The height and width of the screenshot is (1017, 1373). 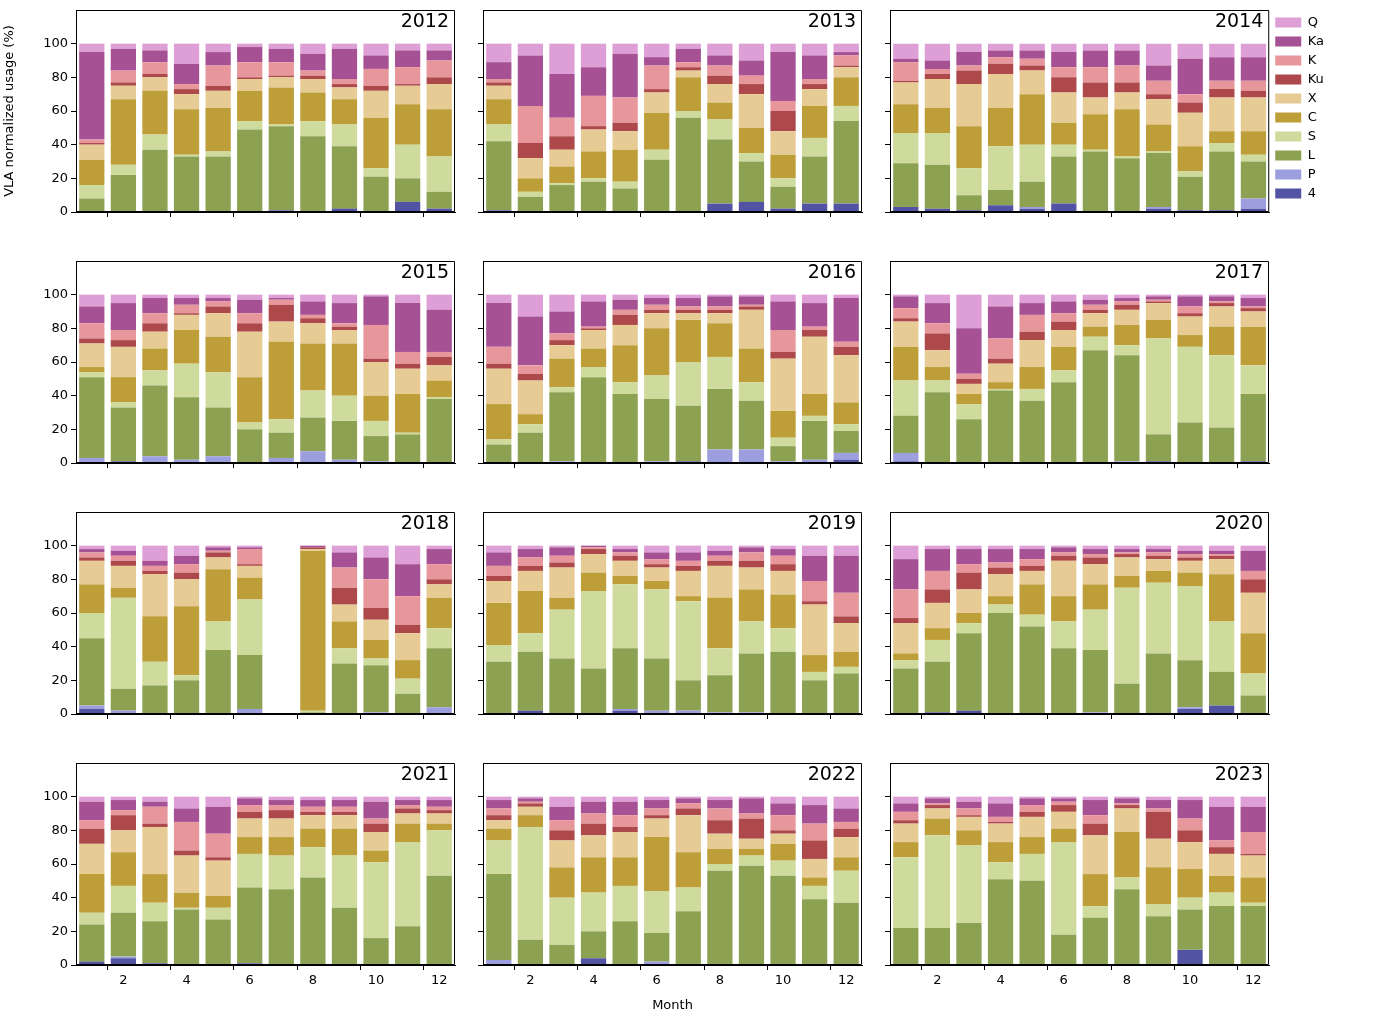 What do you see at coordinates (1238, 773) in the screenshot?
I see `chart-title: 2023` at bounding box center [1238, 773].